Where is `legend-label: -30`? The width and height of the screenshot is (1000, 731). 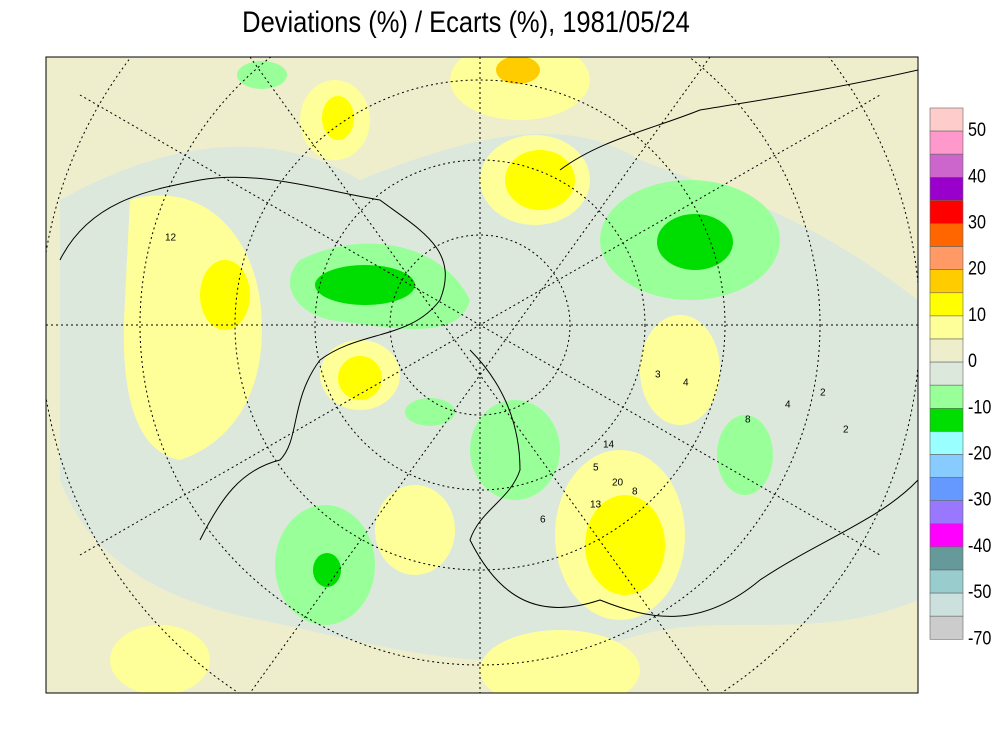
legend-label: -30 is located at coordinates (980, 499).